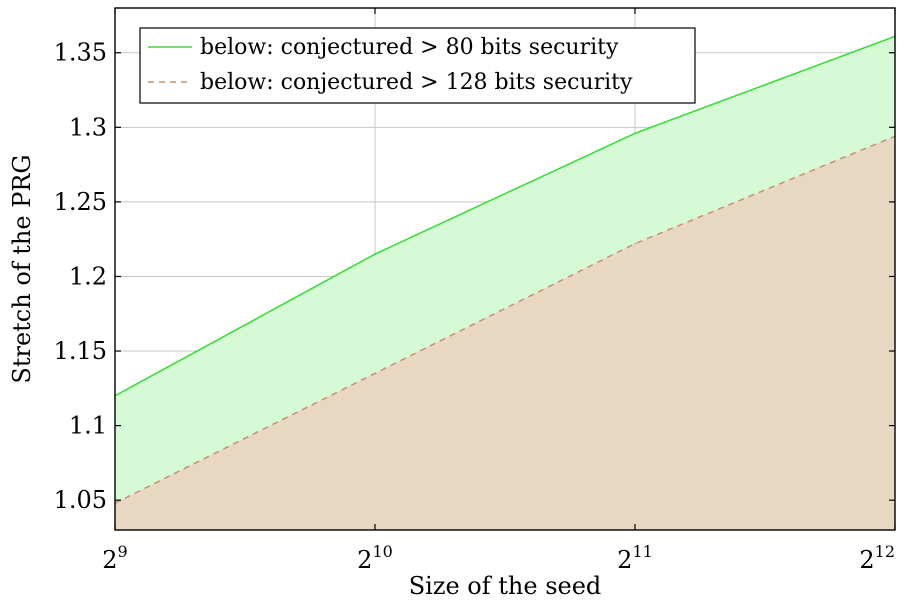 This screenshot has width=914, height=606. I want to click on y-axis-label: Stretch of the PRG, so click(22, 268).